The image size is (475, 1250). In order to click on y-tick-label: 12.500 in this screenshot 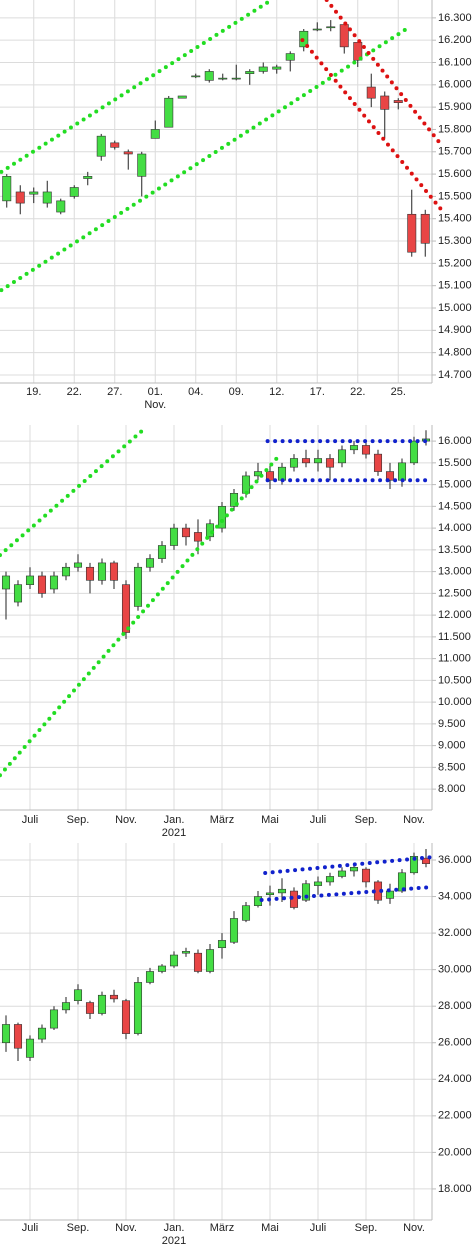, I will do `click(455, 593)`.